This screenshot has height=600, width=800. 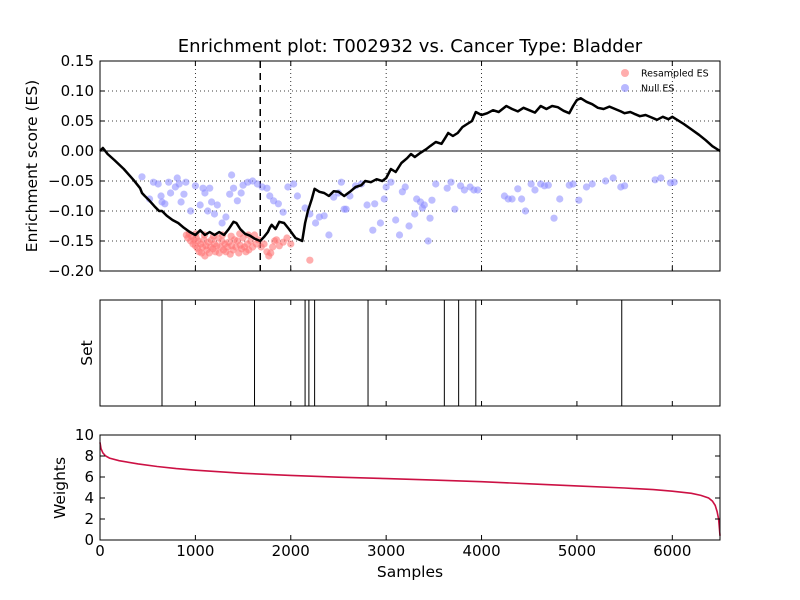 I want to click on null-es-points, so click(x=408, y=208).